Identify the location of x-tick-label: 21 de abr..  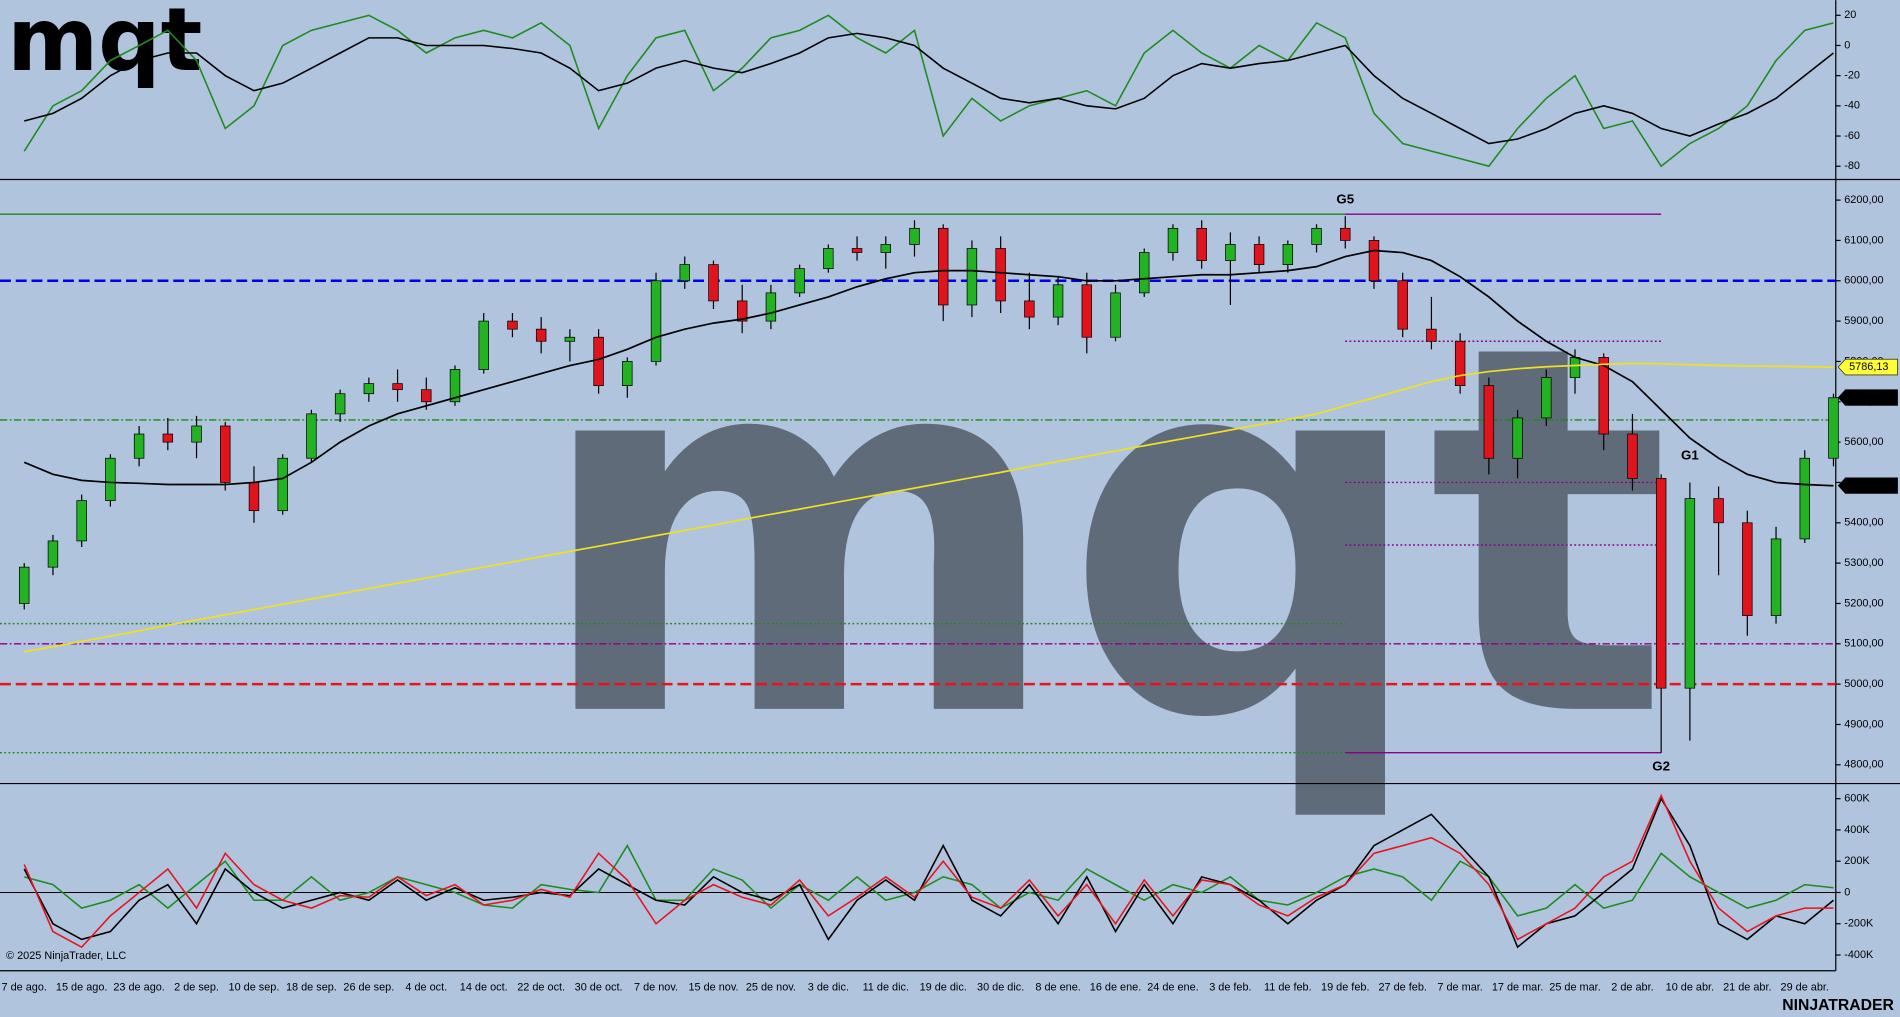
(1747, 988).